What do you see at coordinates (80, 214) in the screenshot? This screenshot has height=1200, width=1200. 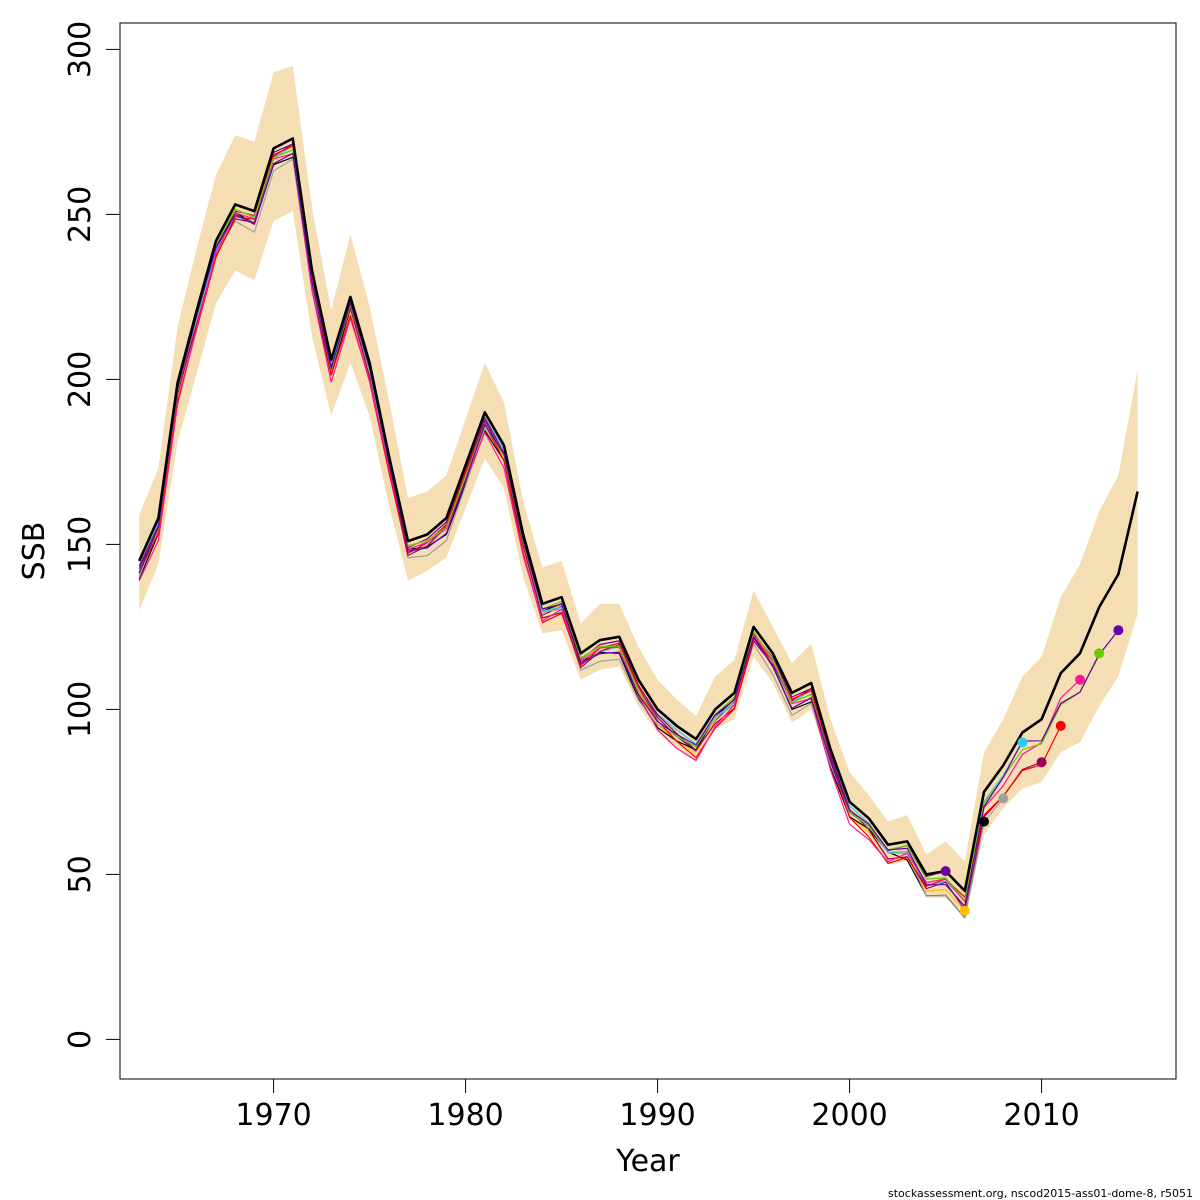 I see `y-tick-label-250: 250` at bounding box center [80, 214].